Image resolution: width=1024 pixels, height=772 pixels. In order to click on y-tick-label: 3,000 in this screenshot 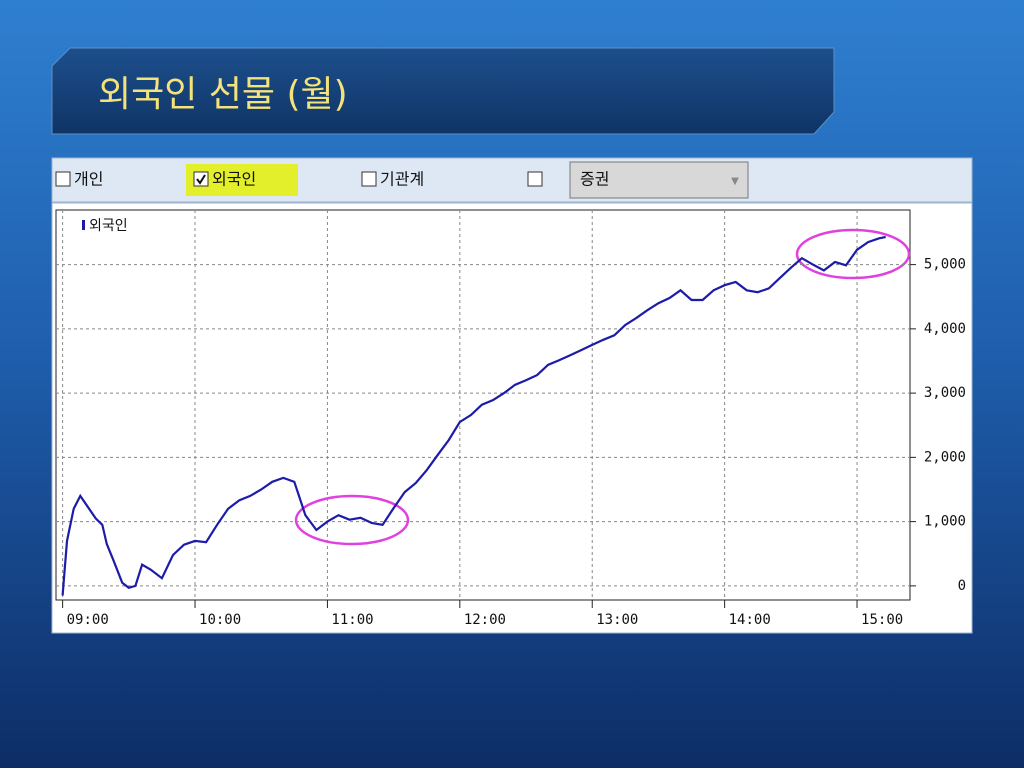, I will do `click(945, 393)`.